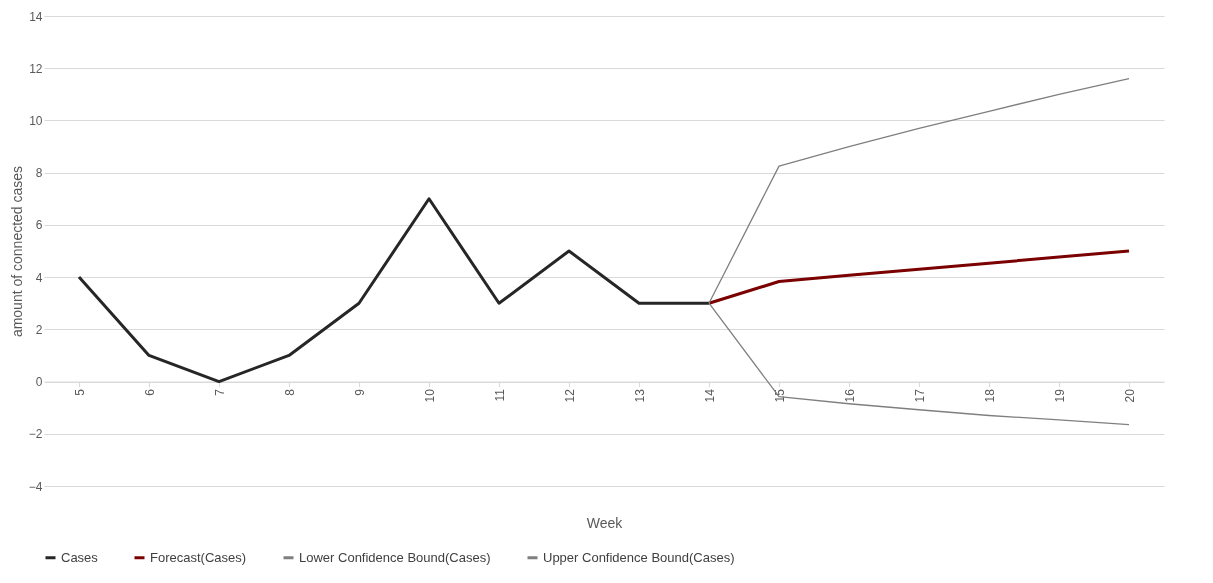 This screenshot has height=583, width=1213. What do you see at coordinates (919, 395) in the screenshot?
I see `x-tick-label: 17` at bounding box center [919, 395].